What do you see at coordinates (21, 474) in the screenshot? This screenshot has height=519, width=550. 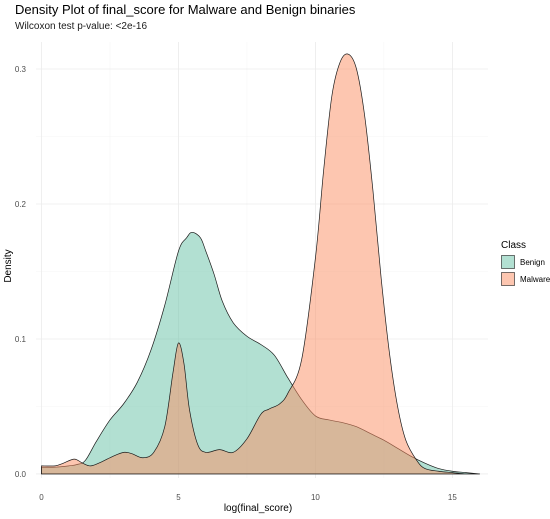 I see `y-tick-label: 0.0` at bounding box center [21, 474].